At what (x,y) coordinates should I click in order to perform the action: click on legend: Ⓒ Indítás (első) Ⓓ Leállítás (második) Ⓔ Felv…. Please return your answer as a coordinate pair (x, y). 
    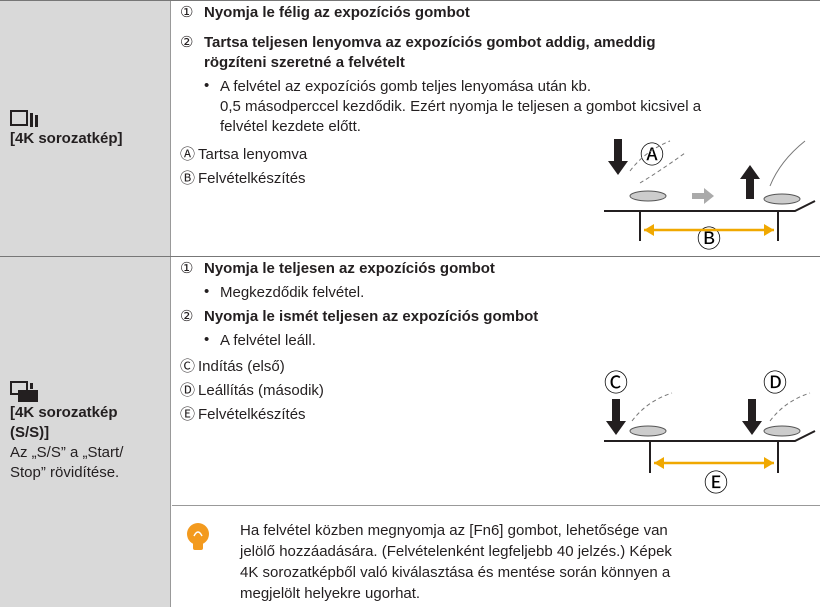
    Looking at the image, I should click on (500, 391).